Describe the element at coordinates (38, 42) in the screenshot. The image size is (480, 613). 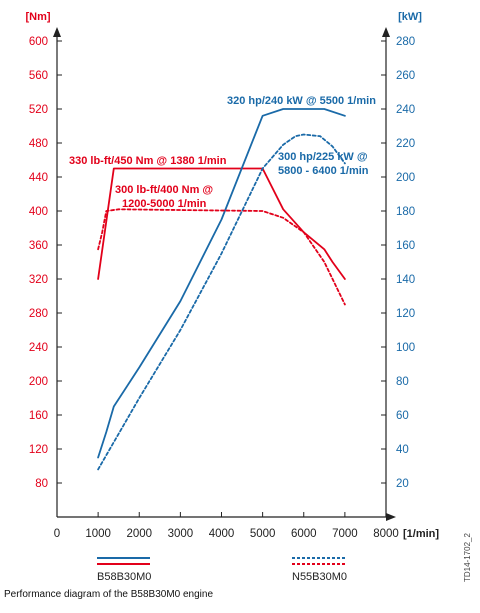
I see `left-tick-label: 600` at that location.